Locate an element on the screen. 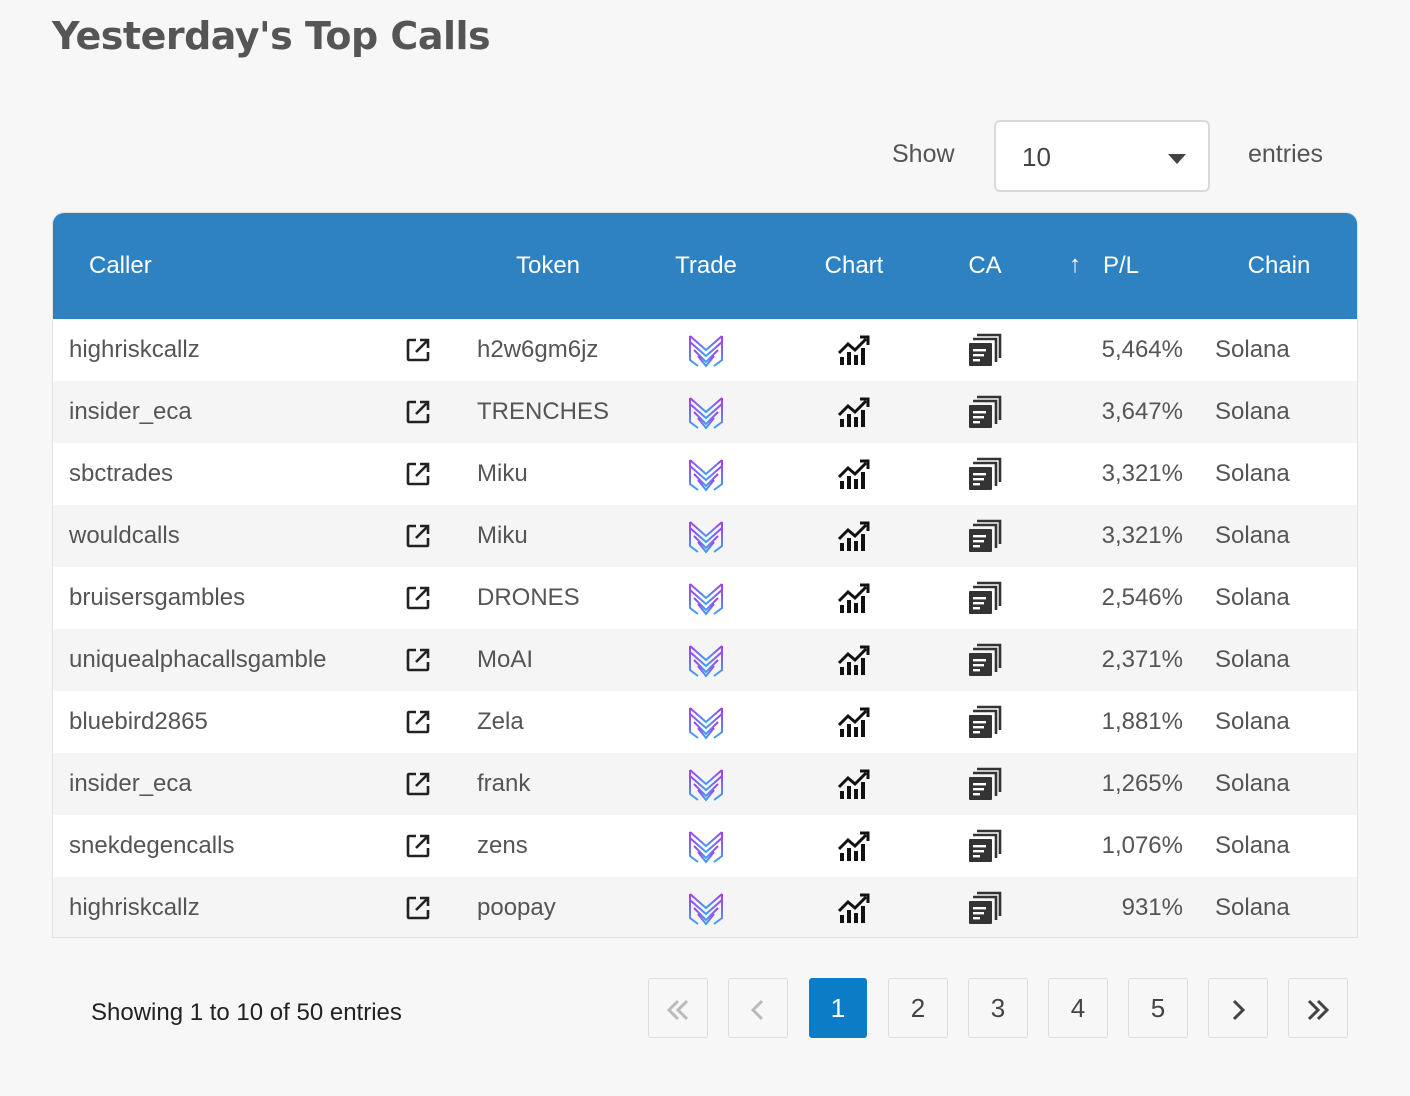 Image resolution: width=1410 pixels, height=1096 pixels. caller-cell: snekdegencalls is located at coordinates (152, 845).